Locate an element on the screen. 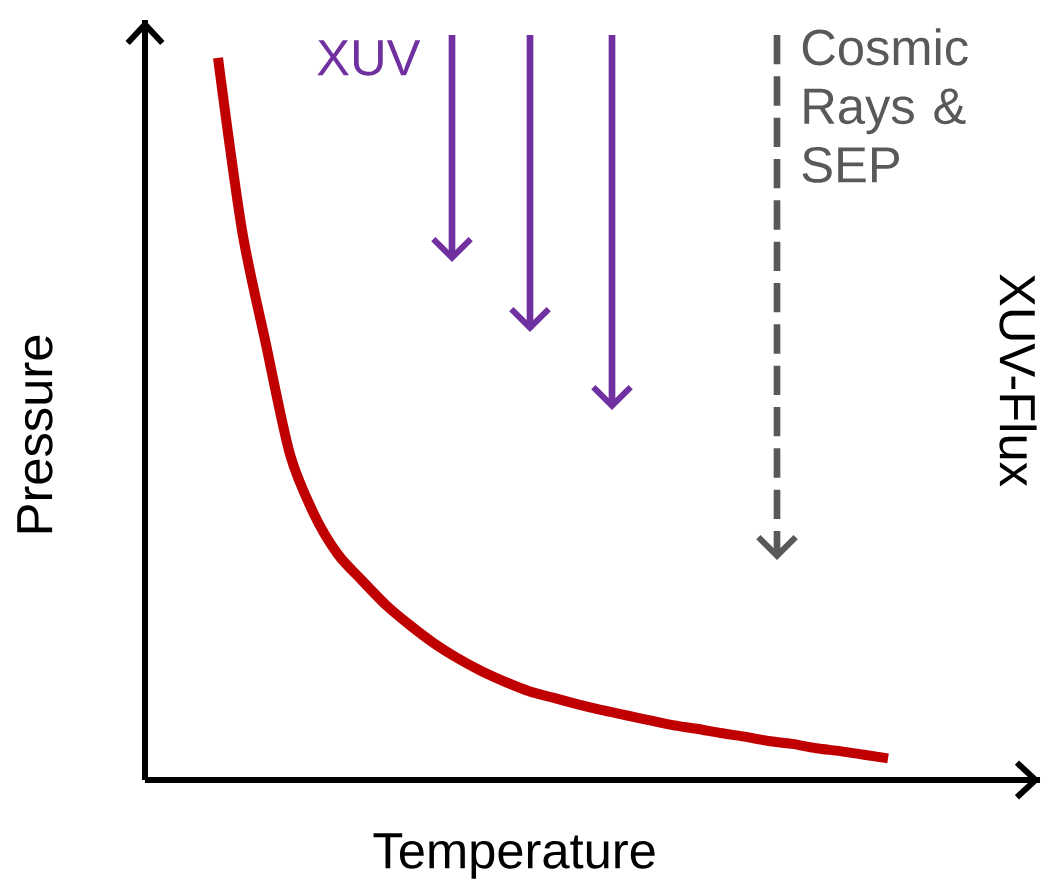  y-axis-title: Pressure is located at coordinates (35, 434).